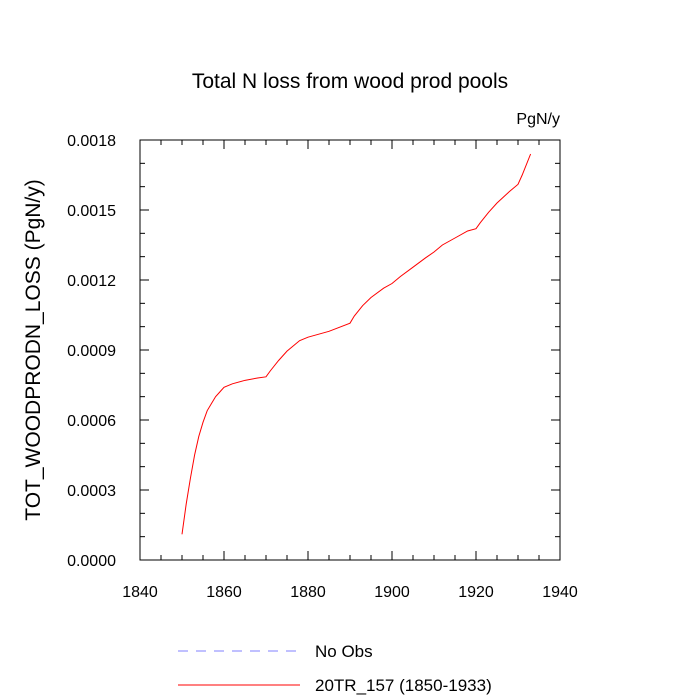  Describe the element at coordinates (91, 561) in the screenshot. I see `y-tick-label: 0.0000` at that location.